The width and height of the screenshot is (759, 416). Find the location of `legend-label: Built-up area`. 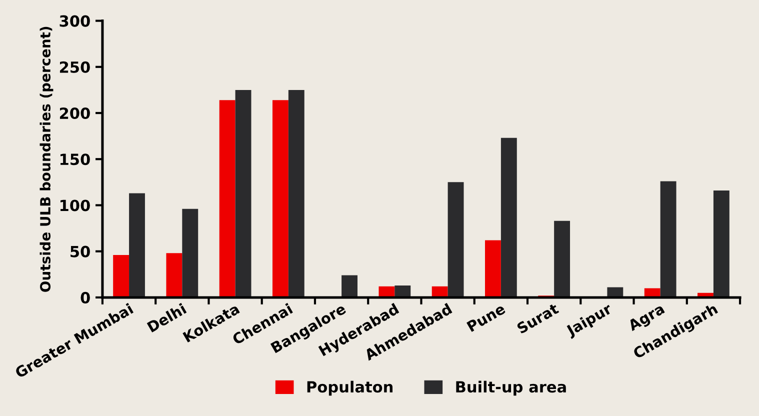

legend-label: Built-up area is located at coordinates (511, 388).